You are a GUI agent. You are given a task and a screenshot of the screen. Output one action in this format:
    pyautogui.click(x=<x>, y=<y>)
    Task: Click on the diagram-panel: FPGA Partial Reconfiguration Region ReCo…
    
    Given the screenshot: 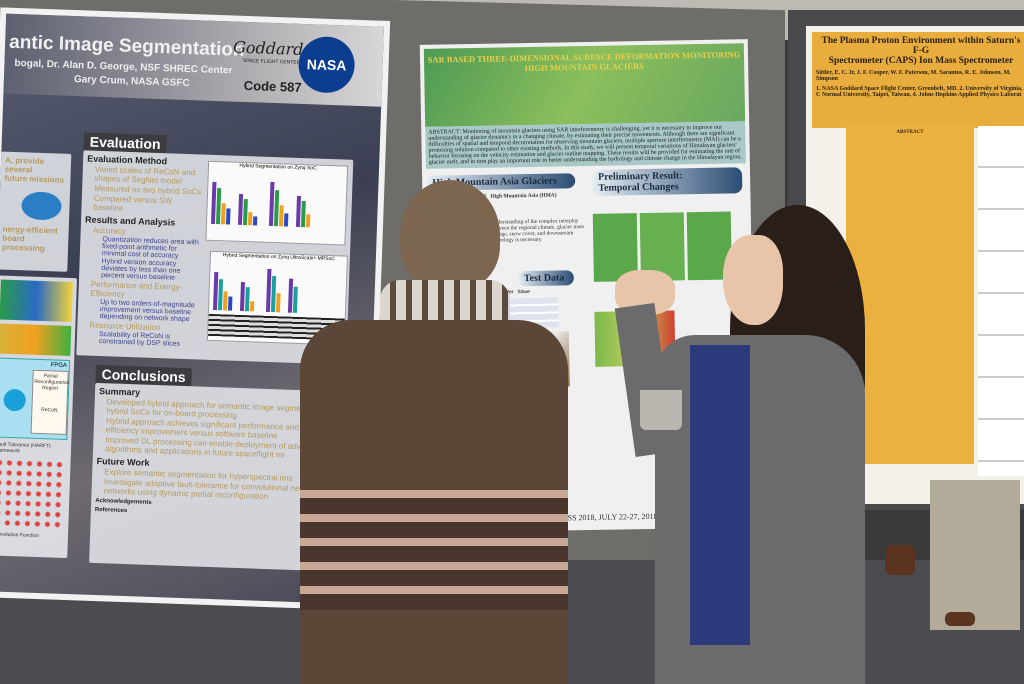 What is the action you would take?
    pyautogui.click(x=39, y=417)
    